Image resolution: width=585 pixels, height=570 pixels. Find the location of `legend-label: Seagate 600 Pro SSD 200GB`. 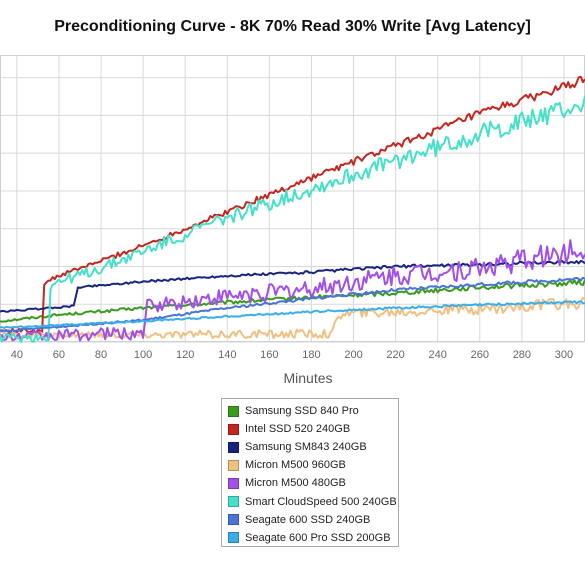

legend-label: Seagate 600 Pro SSD 200GB is located at coordinates (318, 537).